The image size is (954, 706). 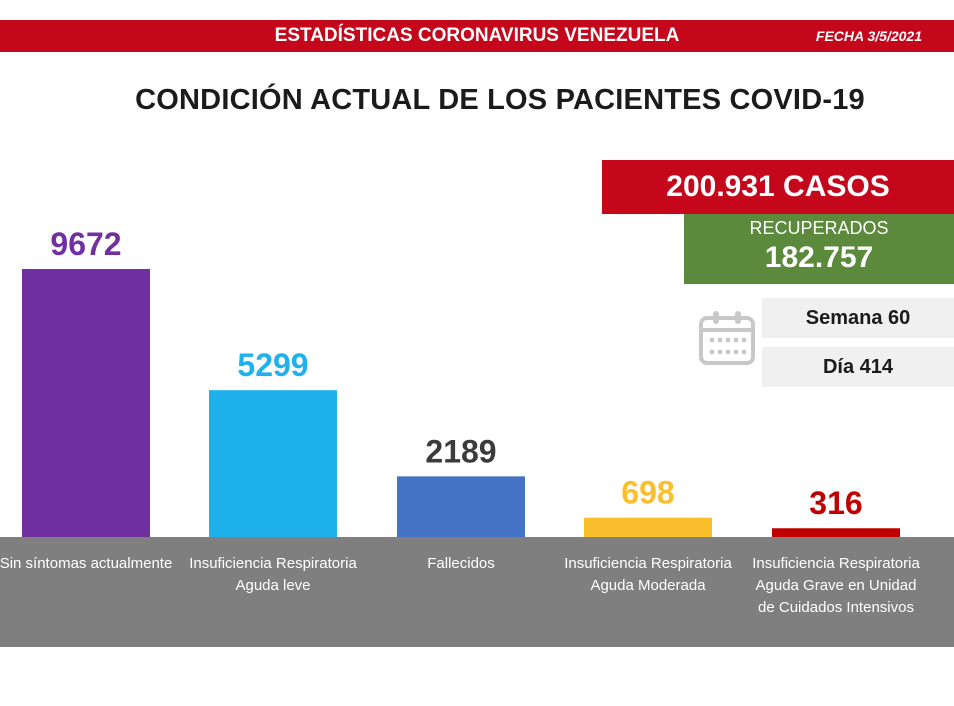 I want to click on category-label: Fallecidos, so click(x=461, y=563).